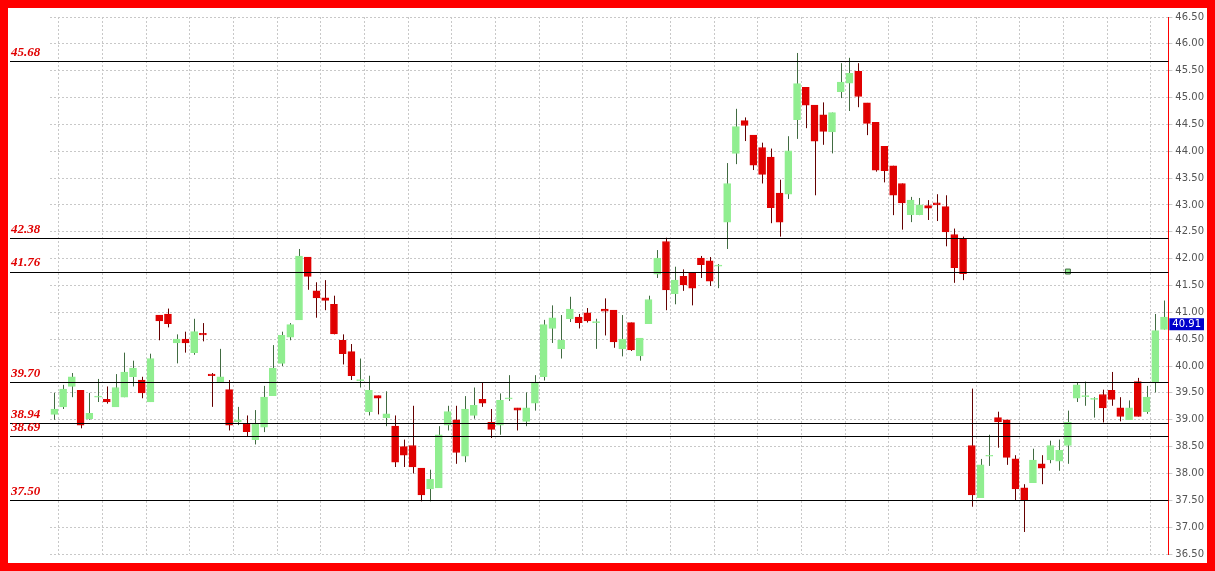 The width and height of the screenshot is (1215, 571). What do you see at coordinates (1187, 323) in the screenshot?
I see `text: 40.91` at bounding box center [1187, 323].